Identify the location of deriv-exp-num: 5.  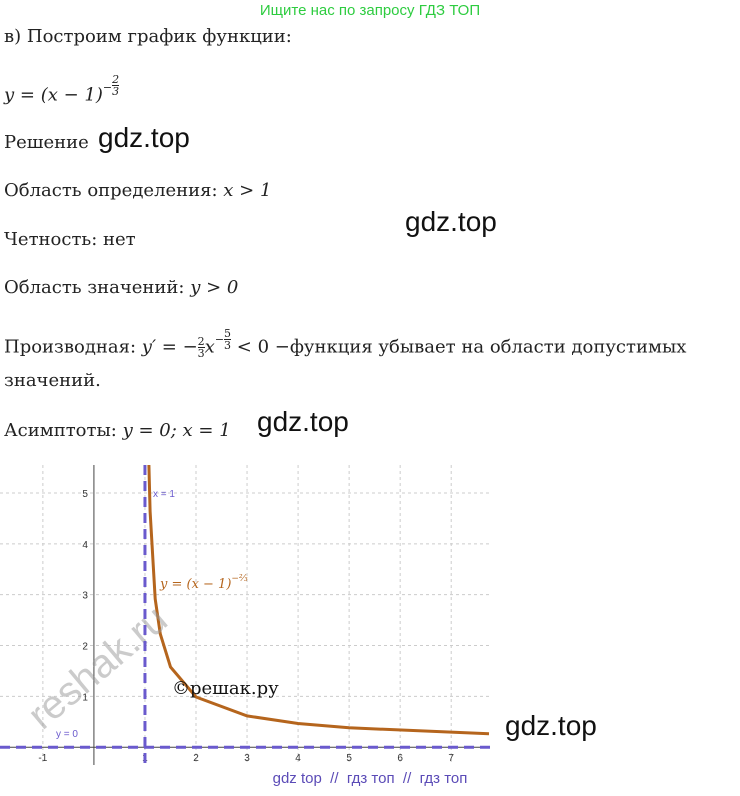
(228, 333).